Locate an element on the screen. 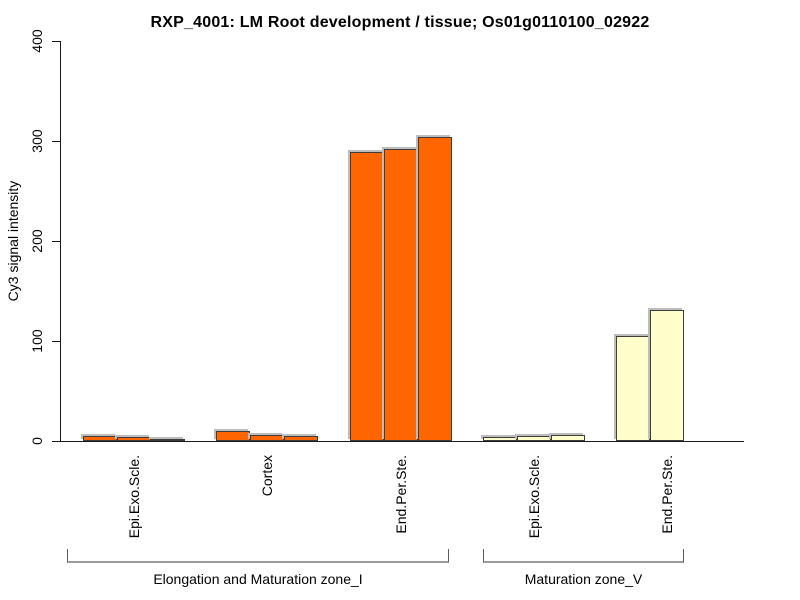 This screenshot has height=600, width=800. zone-label: Elongation and Maturation zone_I is located at coordinates (258, 579).